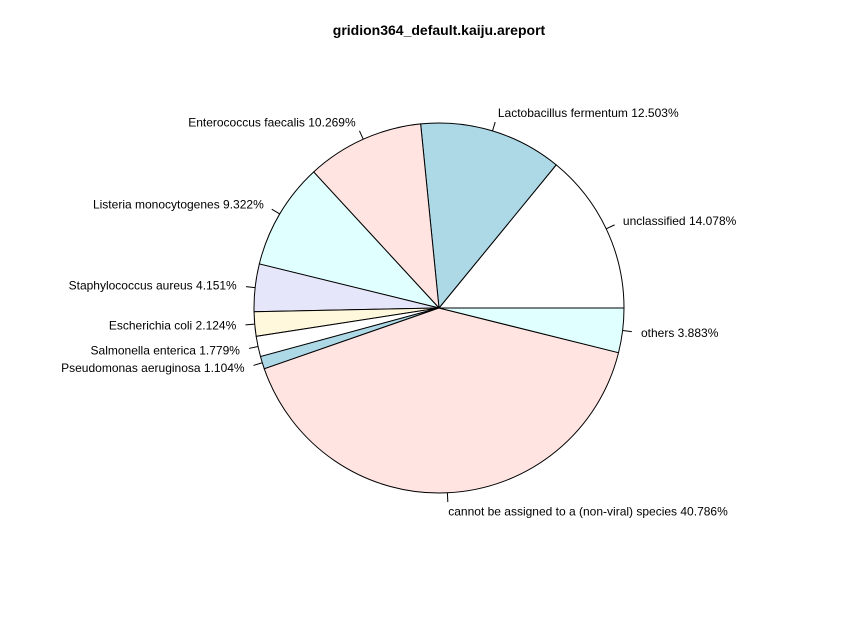 This screenshot has width=850, height=632. I want to click on slice-label: Listeria monocytogenes 9.322%, so click(178, 205).